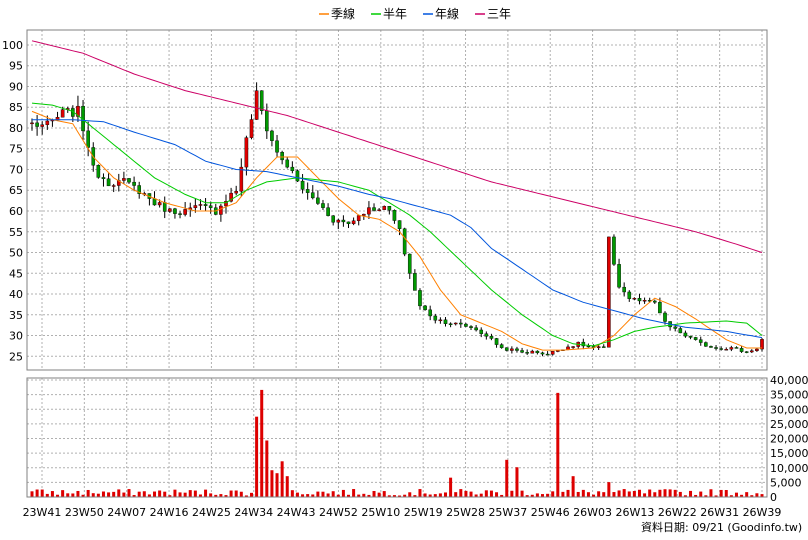 Image resolution: width=808 pixels, height=540 pixels. I want to click on volume-tick-label: 0, so click(773, 497).